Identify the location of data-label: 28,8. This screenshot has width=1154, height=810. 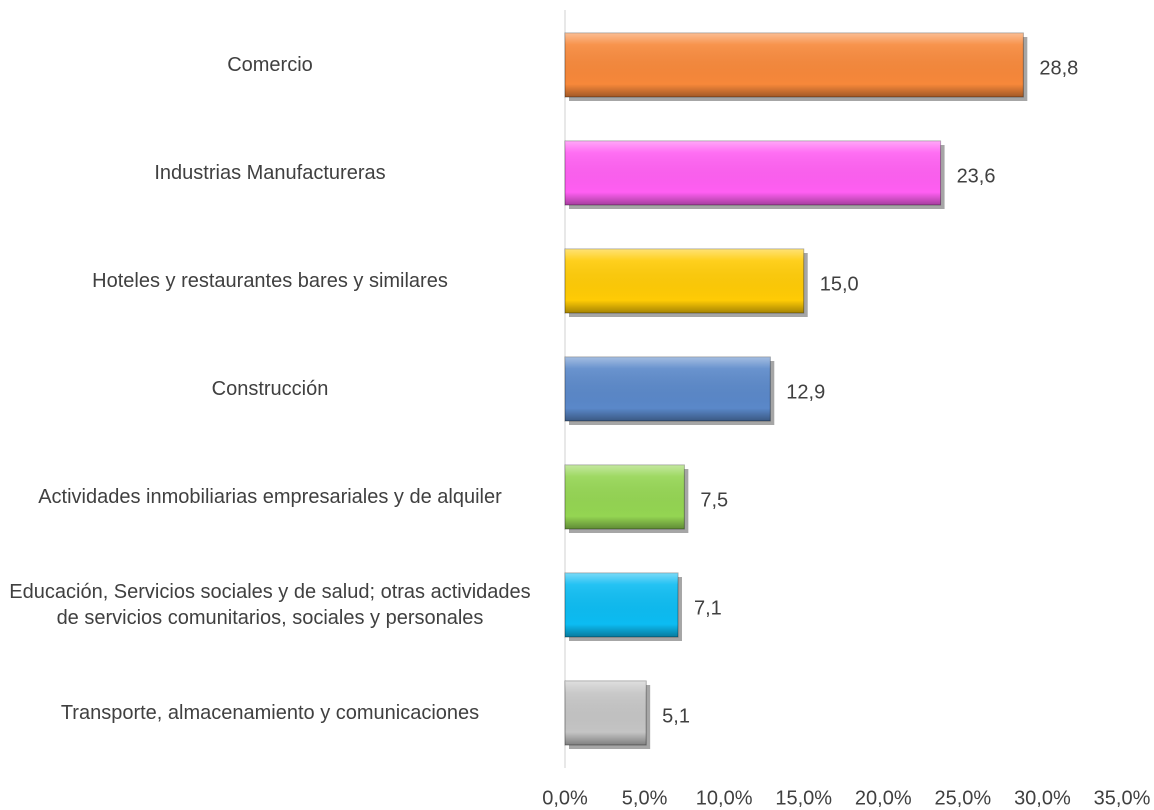
(1058, 68).